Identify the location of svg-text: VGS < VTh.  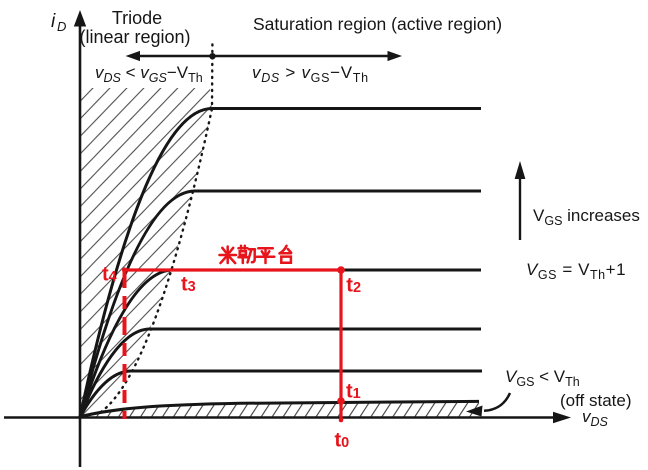
(542, 378).